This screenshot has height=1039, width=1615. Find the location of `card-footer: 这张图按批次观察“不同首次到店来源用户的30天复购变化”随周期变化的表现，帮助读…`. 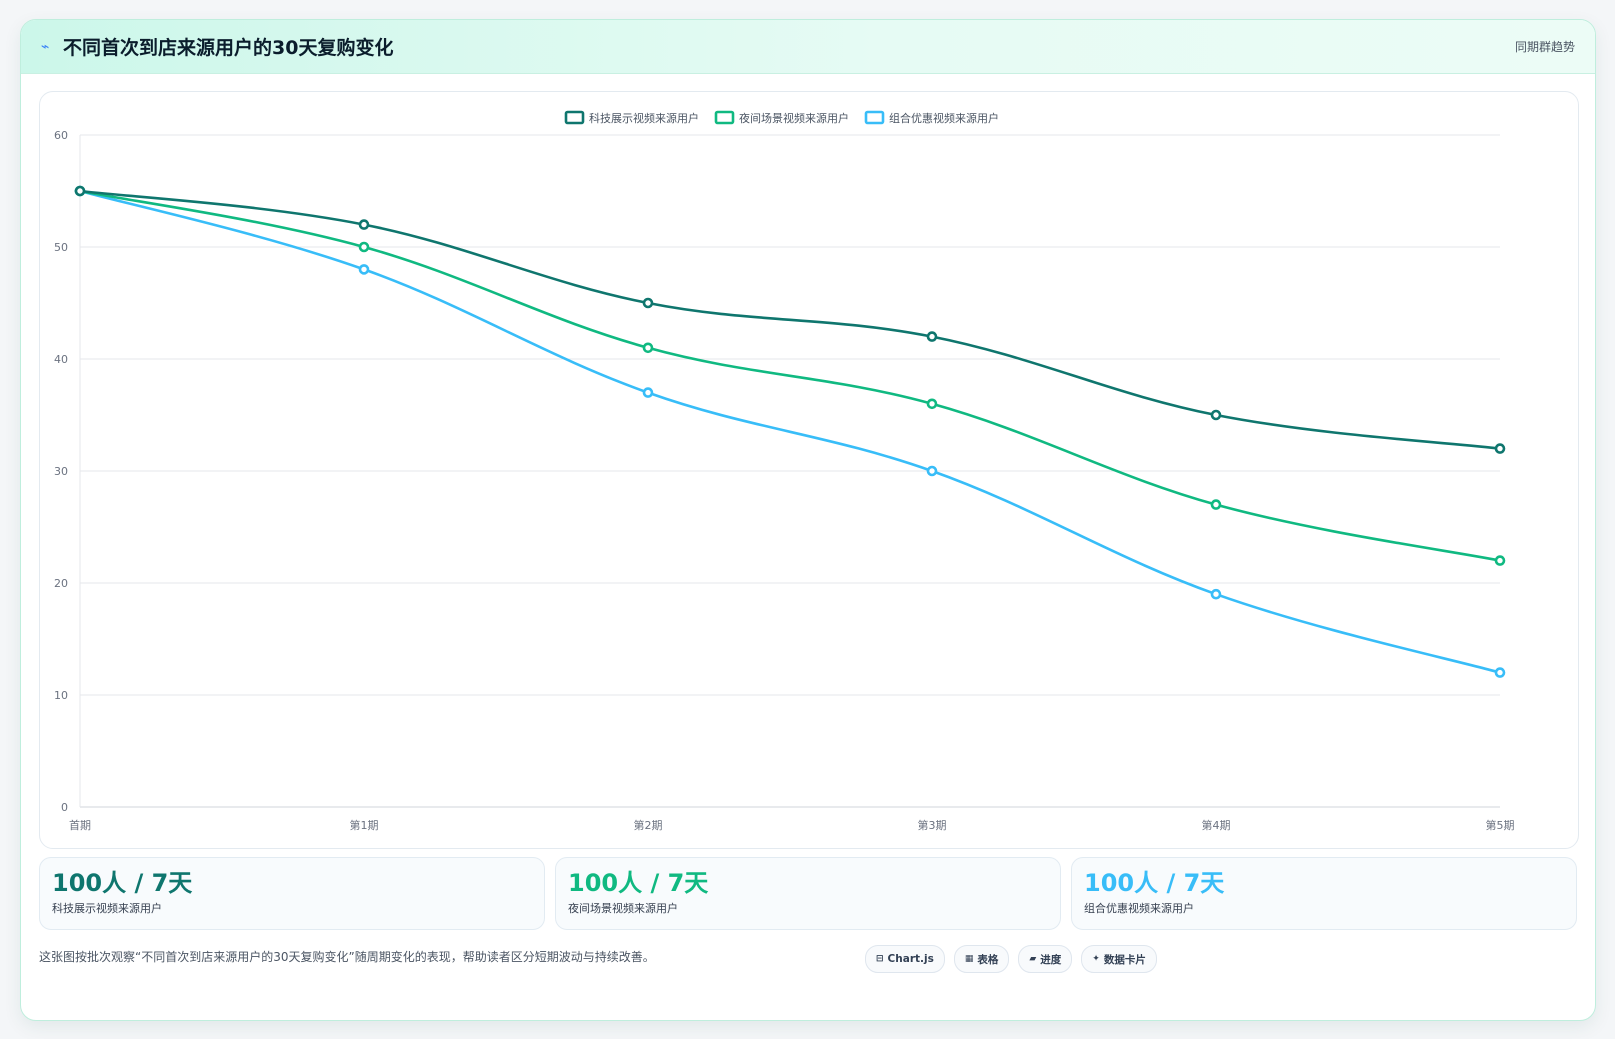

card-footer: 这张图按批次观察“不同首次到店来源用户的30天复购变化”随周期变化的表现，帮助读… is located at coordinates (808, 959).